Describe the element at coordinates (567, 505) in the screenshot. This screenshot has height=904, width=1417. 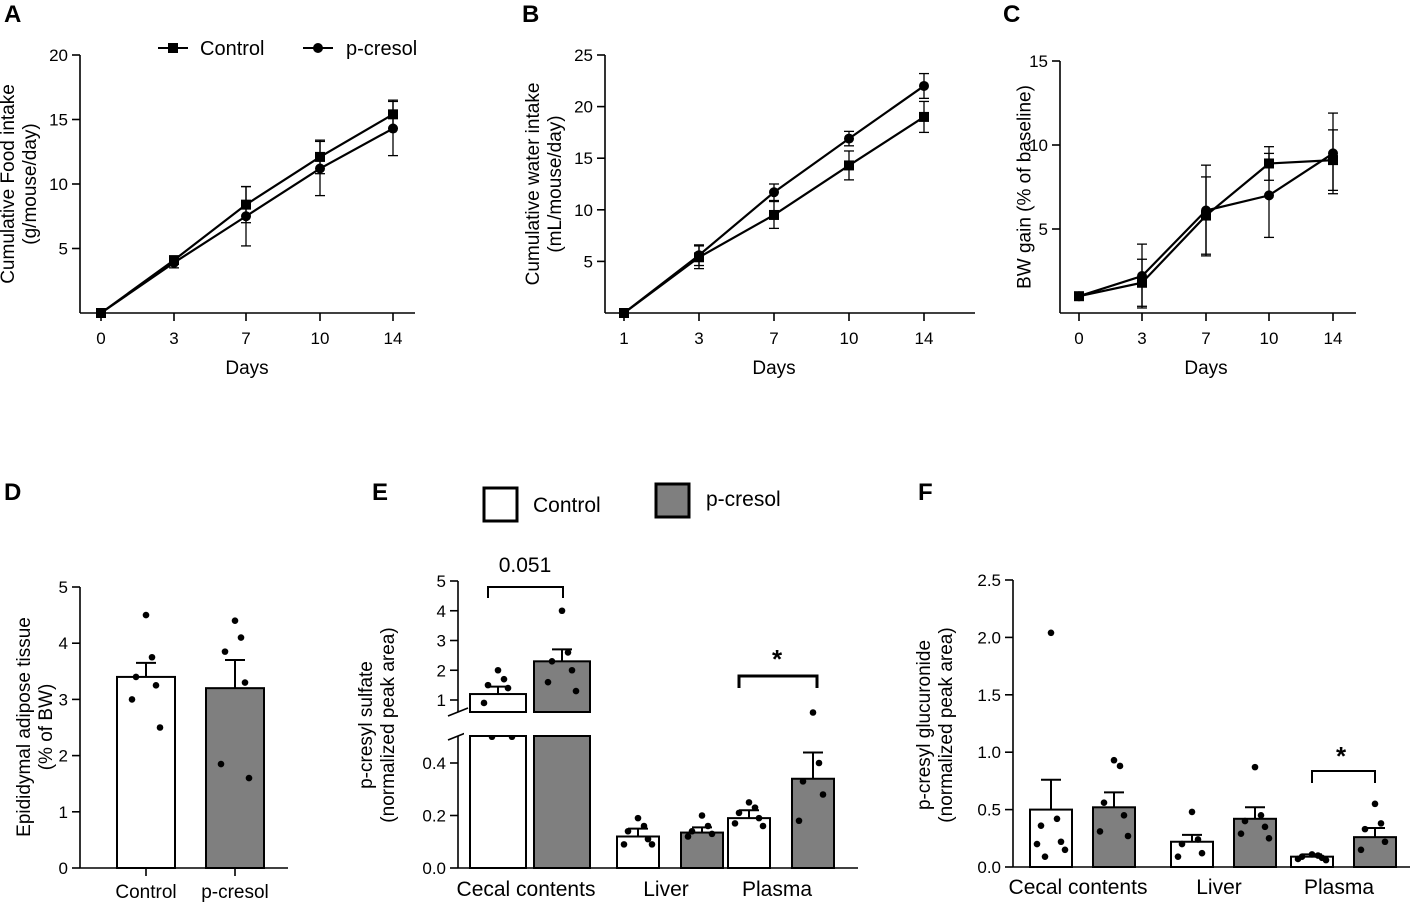
I see `legend-bar-control-label: Control` at that location.